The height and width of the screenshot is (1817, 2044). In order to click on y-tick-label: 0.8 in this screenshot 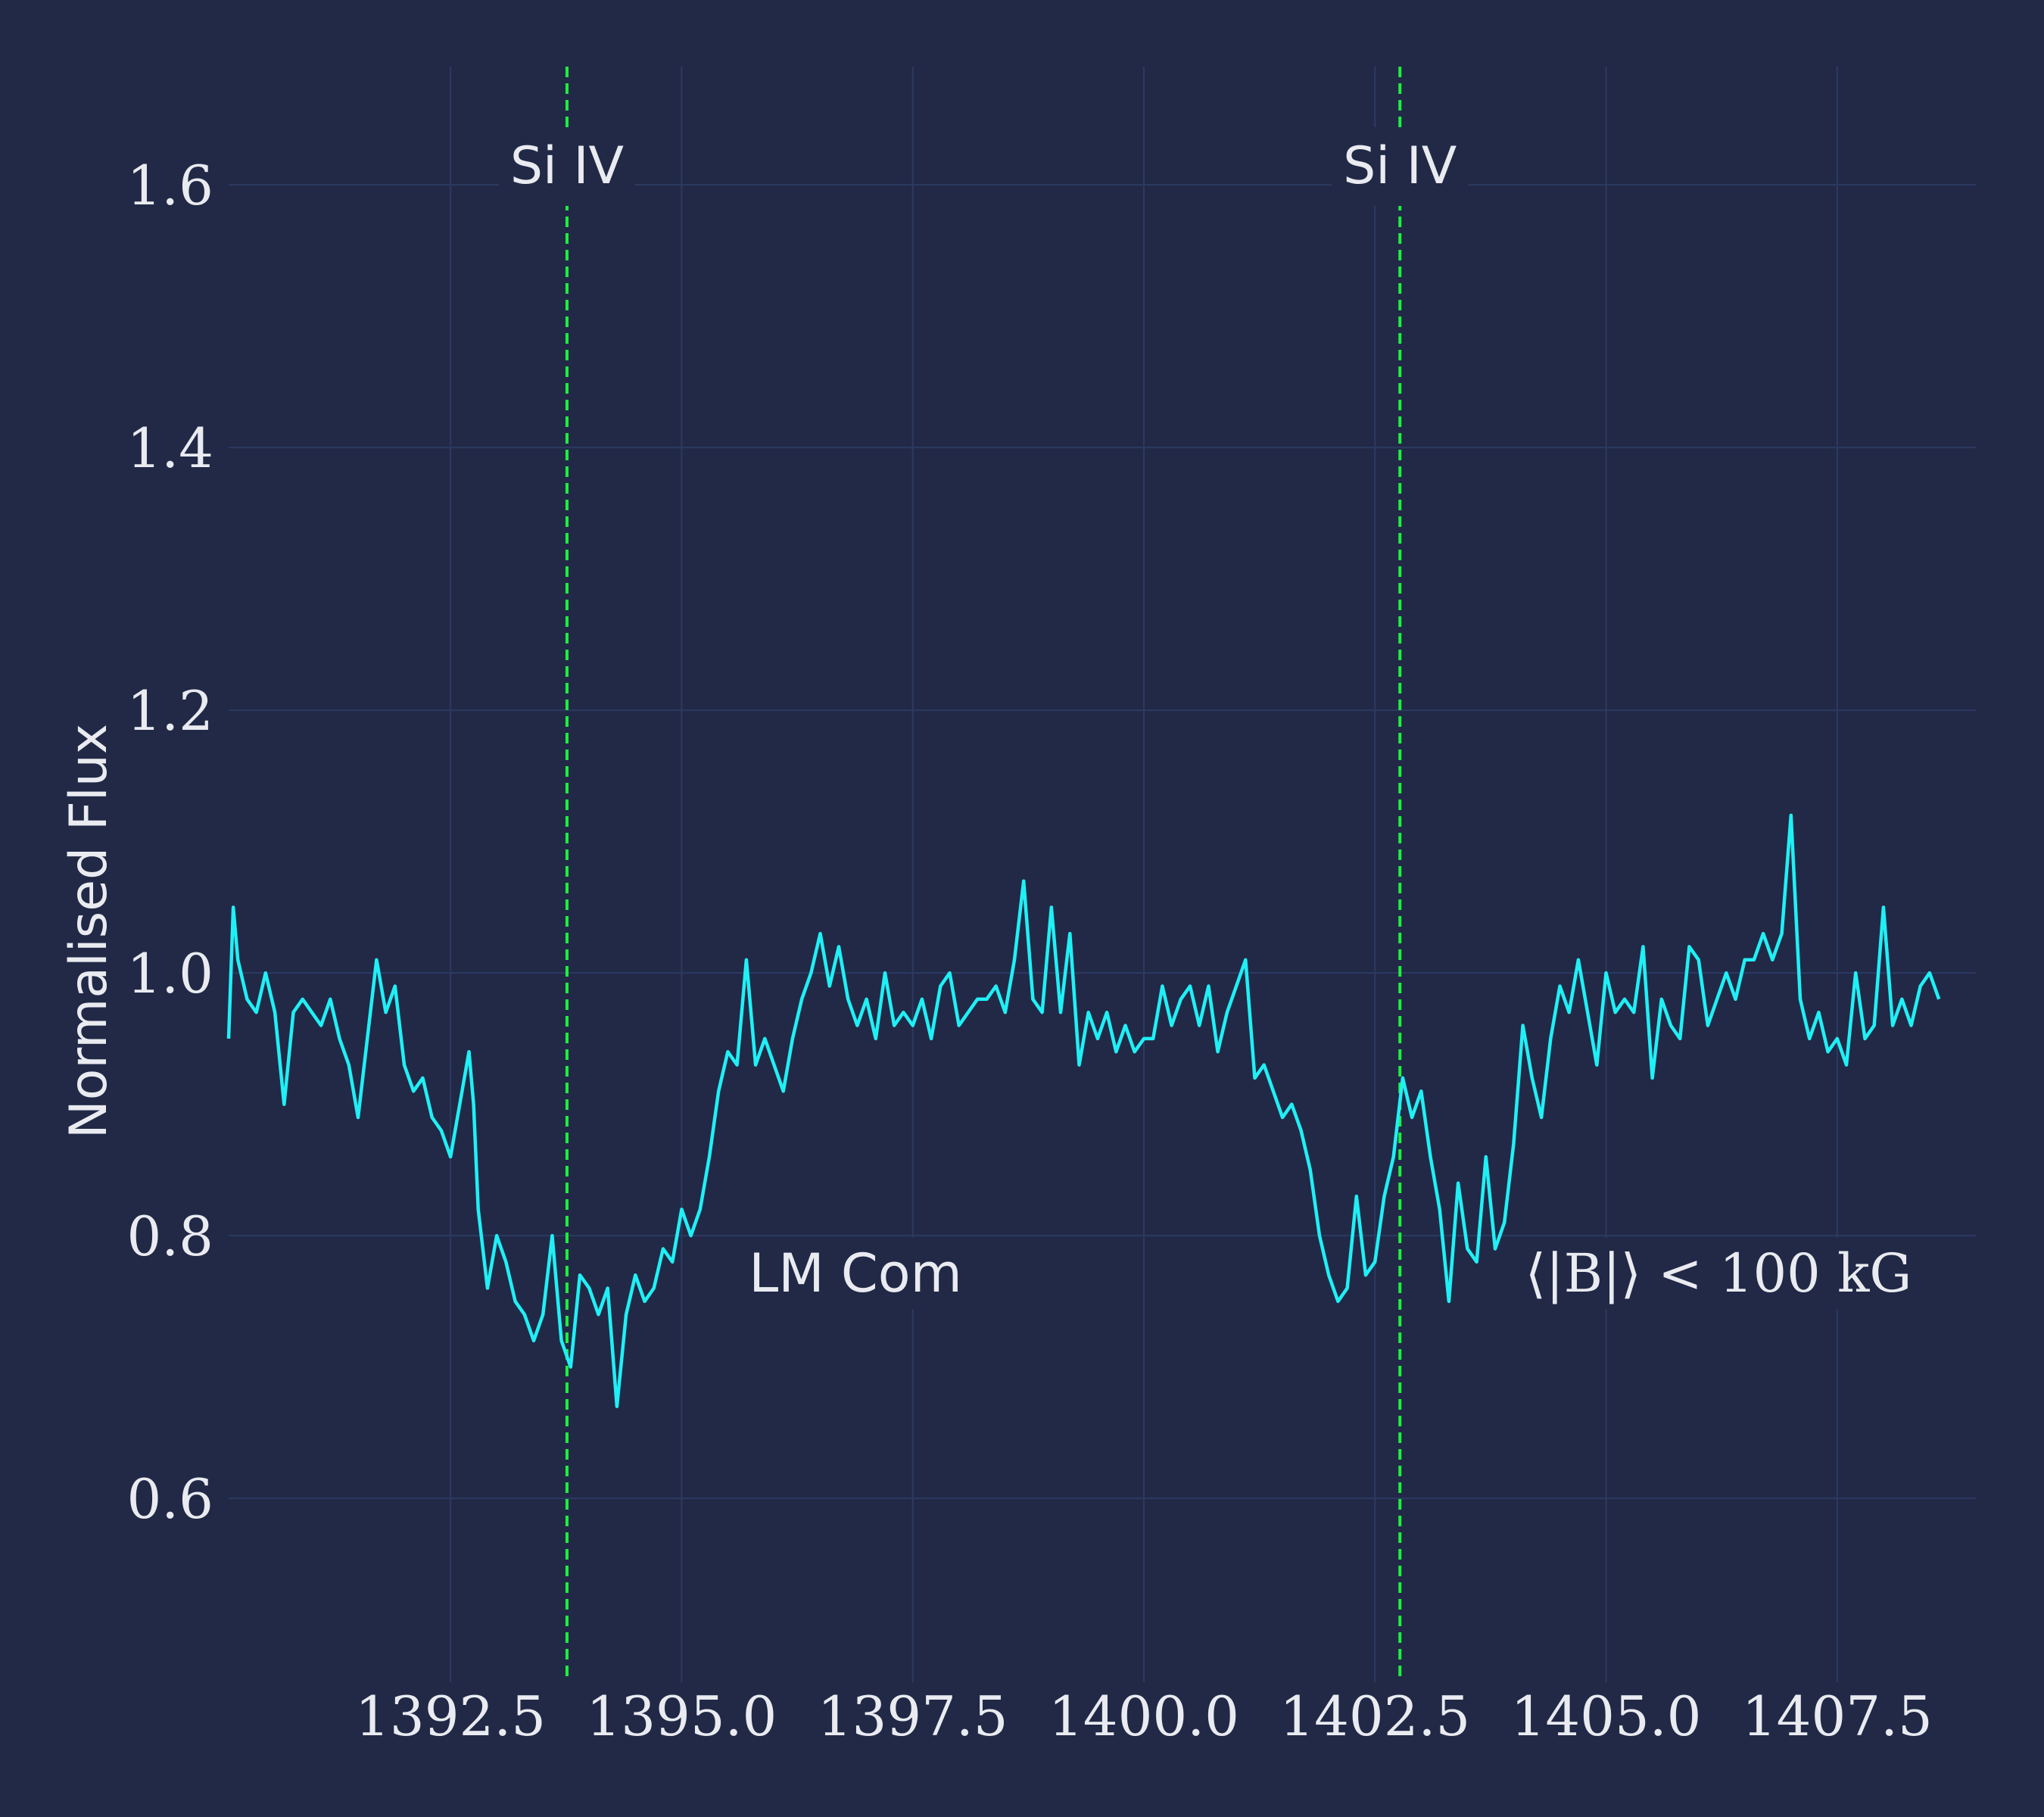, I will do `click(169, 1236)`.